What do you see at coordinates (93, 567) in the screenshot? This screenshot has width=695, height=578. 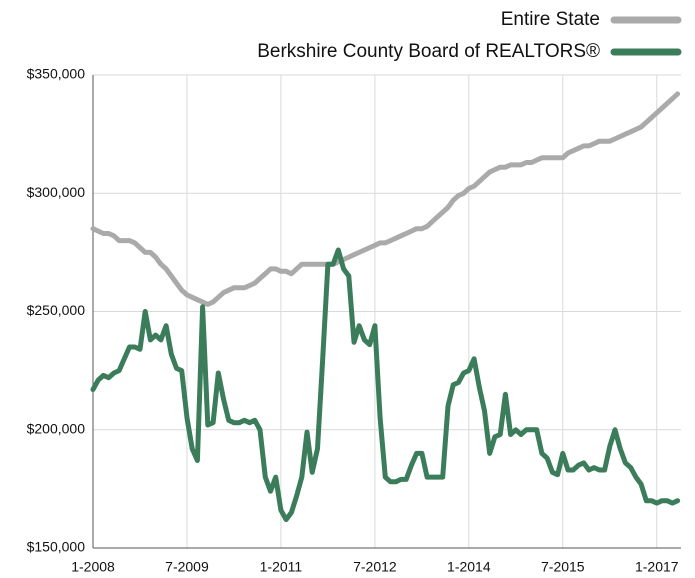 I see `x-tick-label: 1-2008` at bounding box center [93, 567].